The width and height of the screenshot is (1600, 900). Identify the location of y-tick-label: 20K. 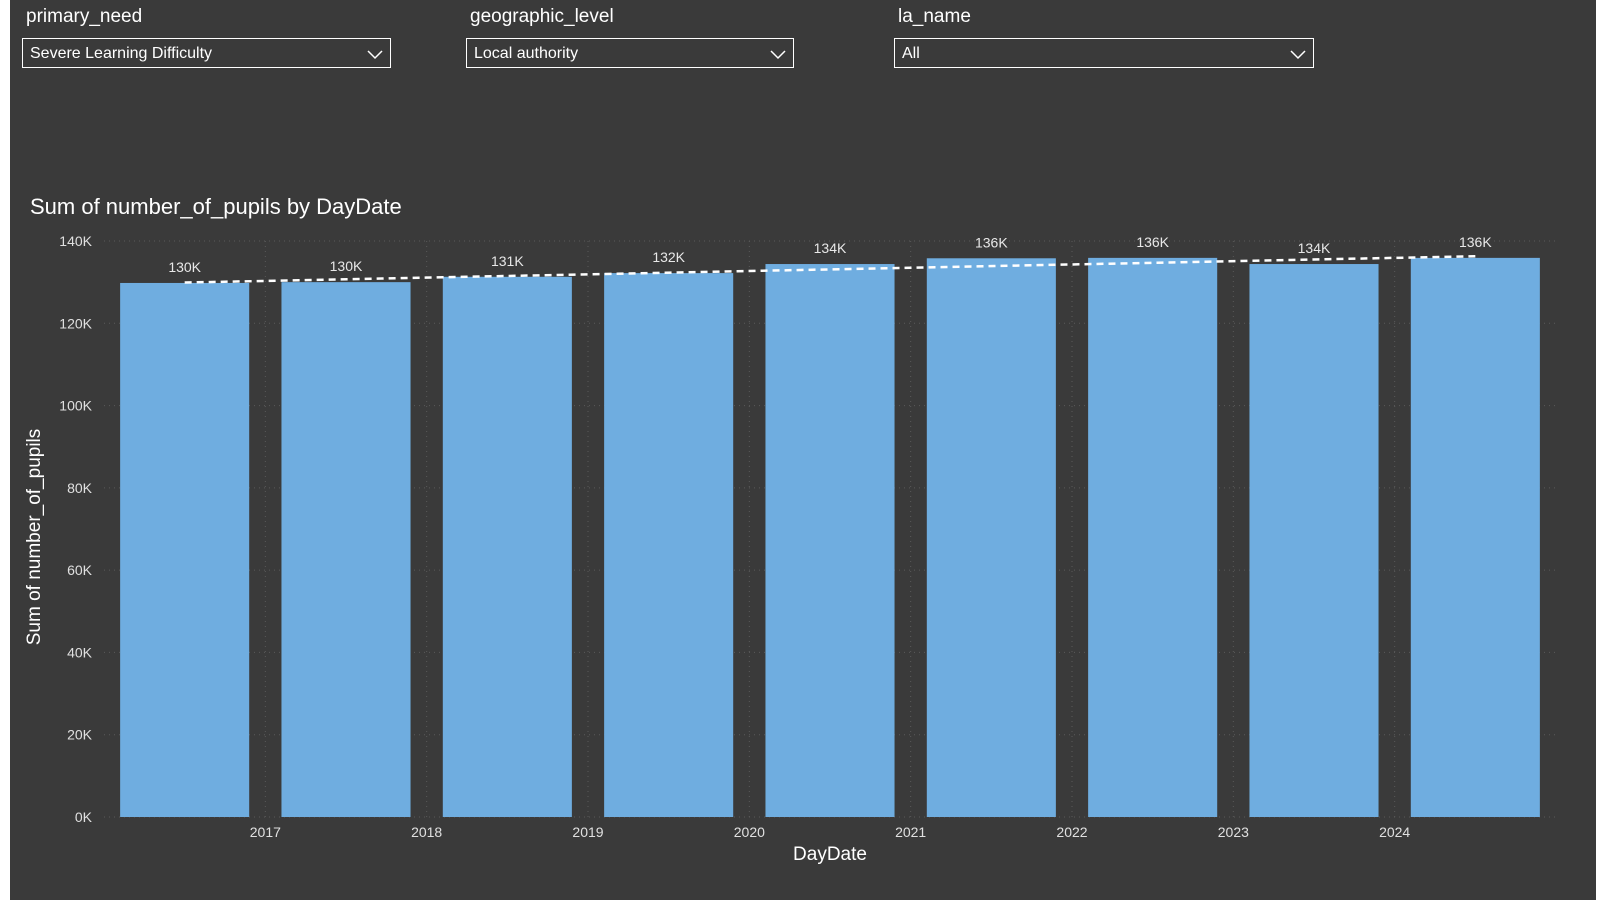
(80, 735).